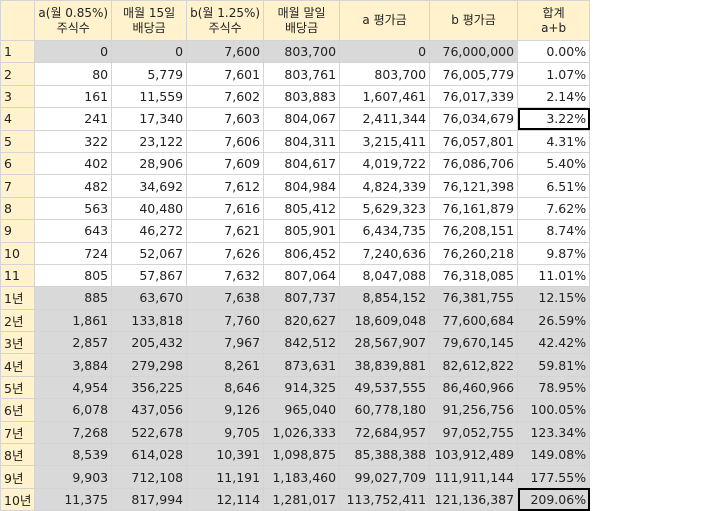 Image resolution: width=711 pixels, height=511 pixels. I want to click on row-label: 11, so click(18, 275).